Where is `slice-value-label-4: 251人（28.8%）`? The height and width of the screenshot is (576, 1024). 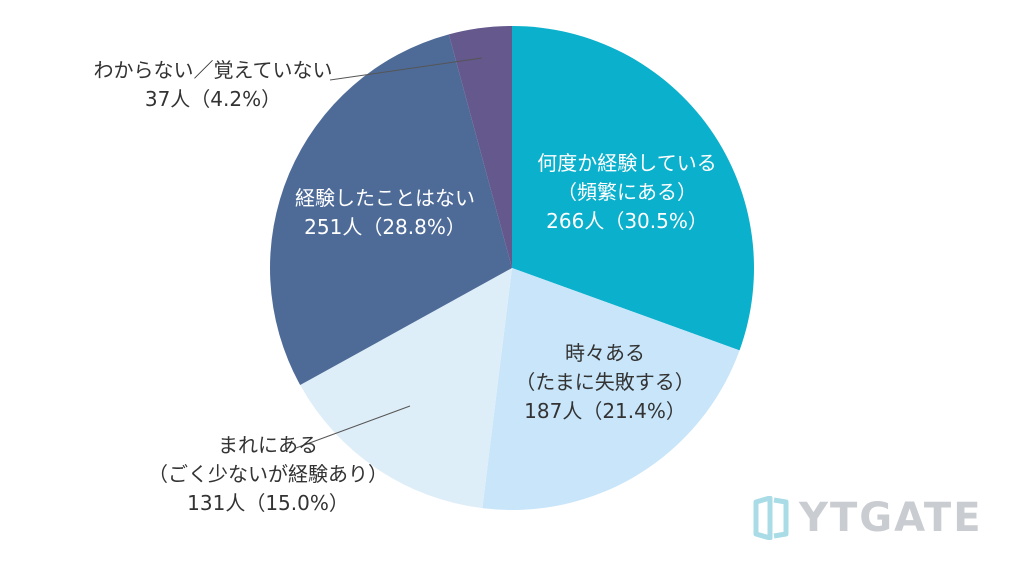
slice-value-label-4: 251人（28.8%） is located at coordinates (385, 227).